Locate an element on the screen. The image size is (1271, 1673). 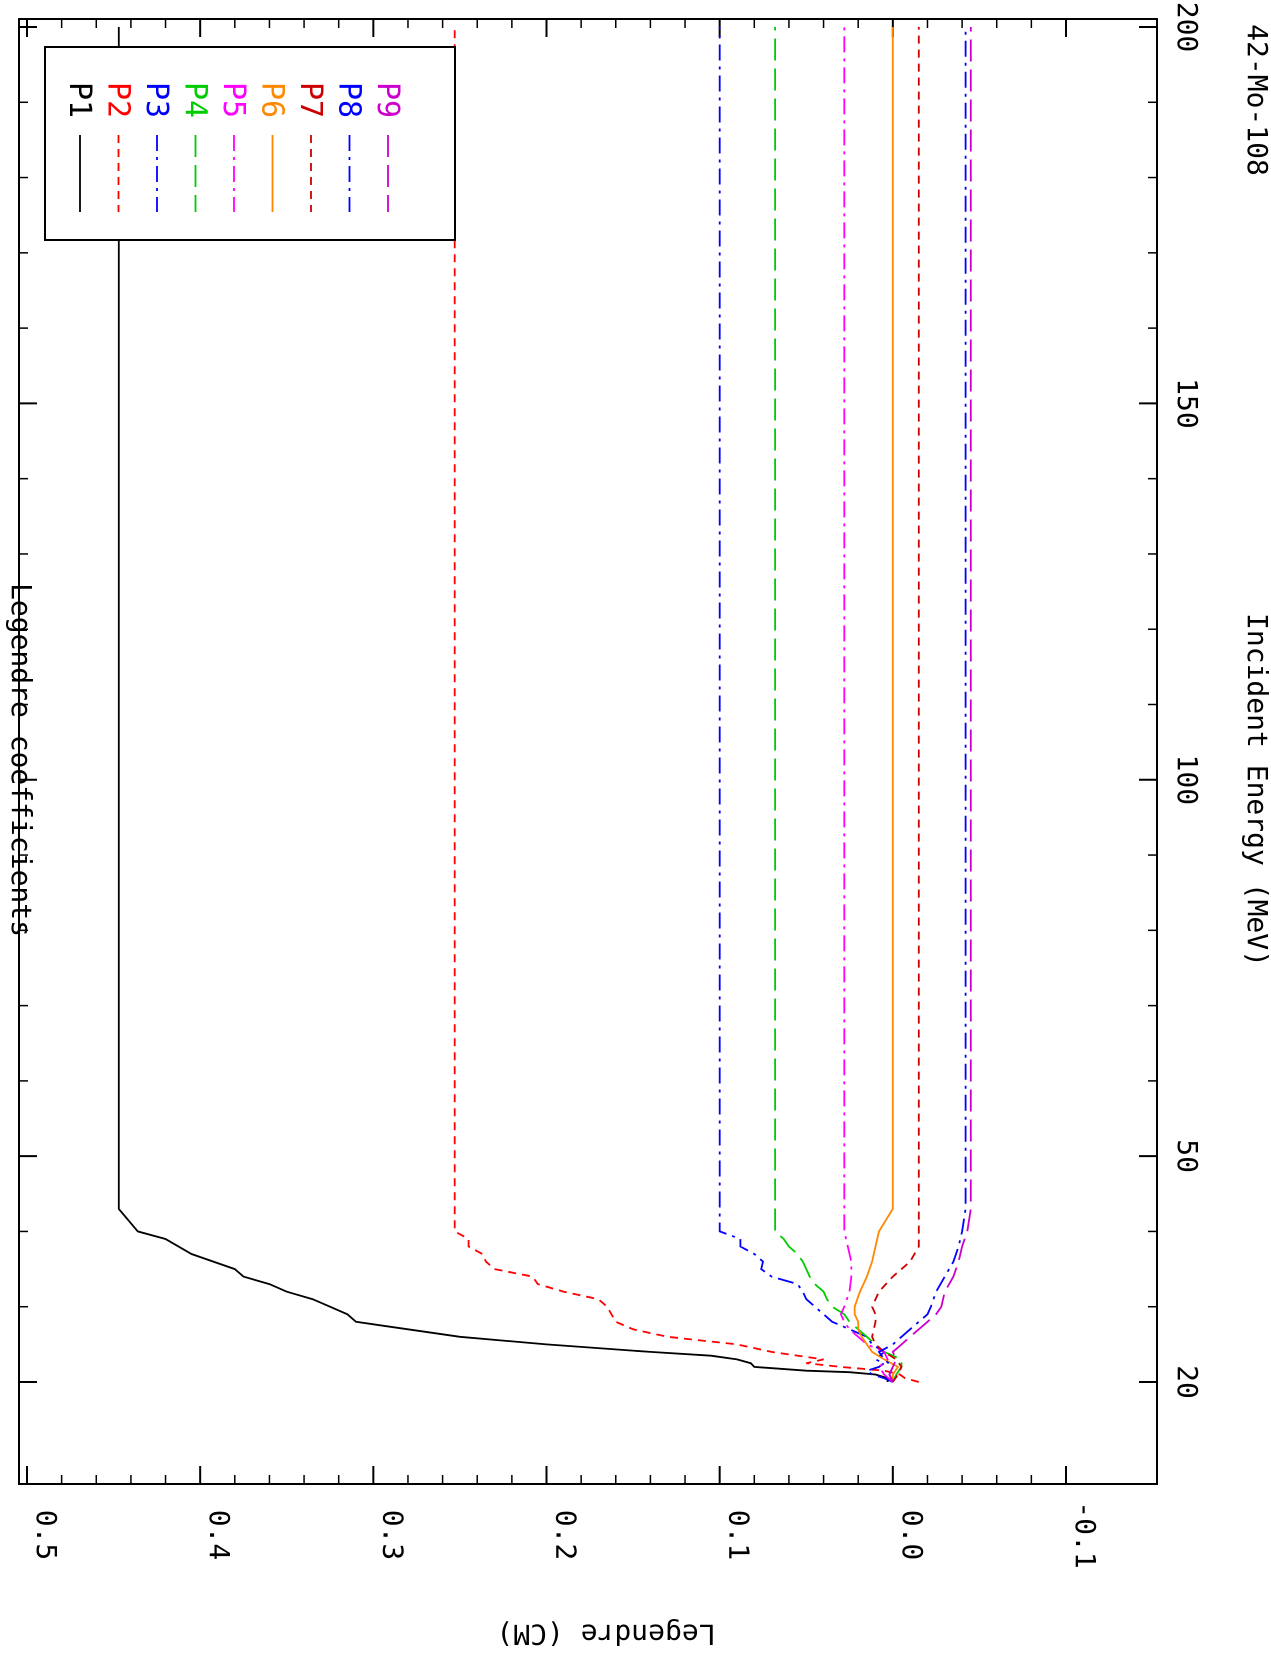
y-tick-label: -0.1 is located at coordinates (1085, 1534).